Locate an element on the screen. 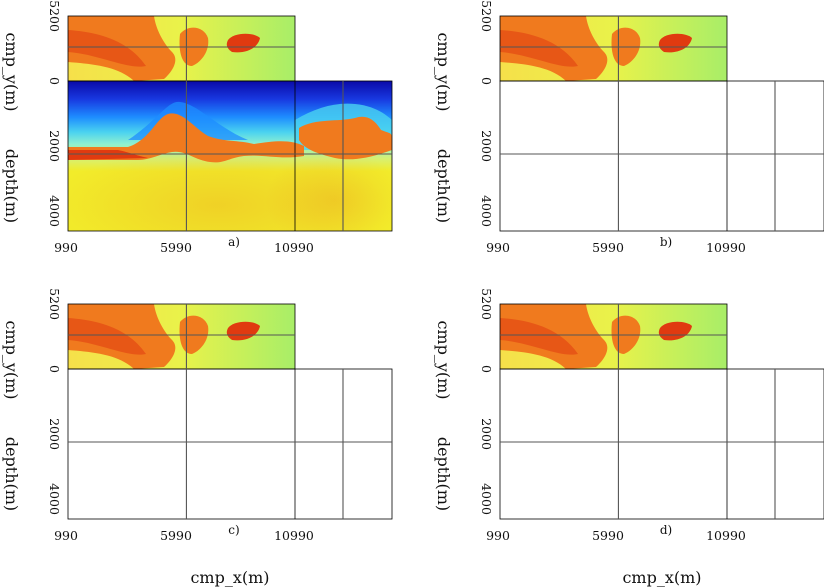  panel-label: b) is located at coordinates (666, 242).